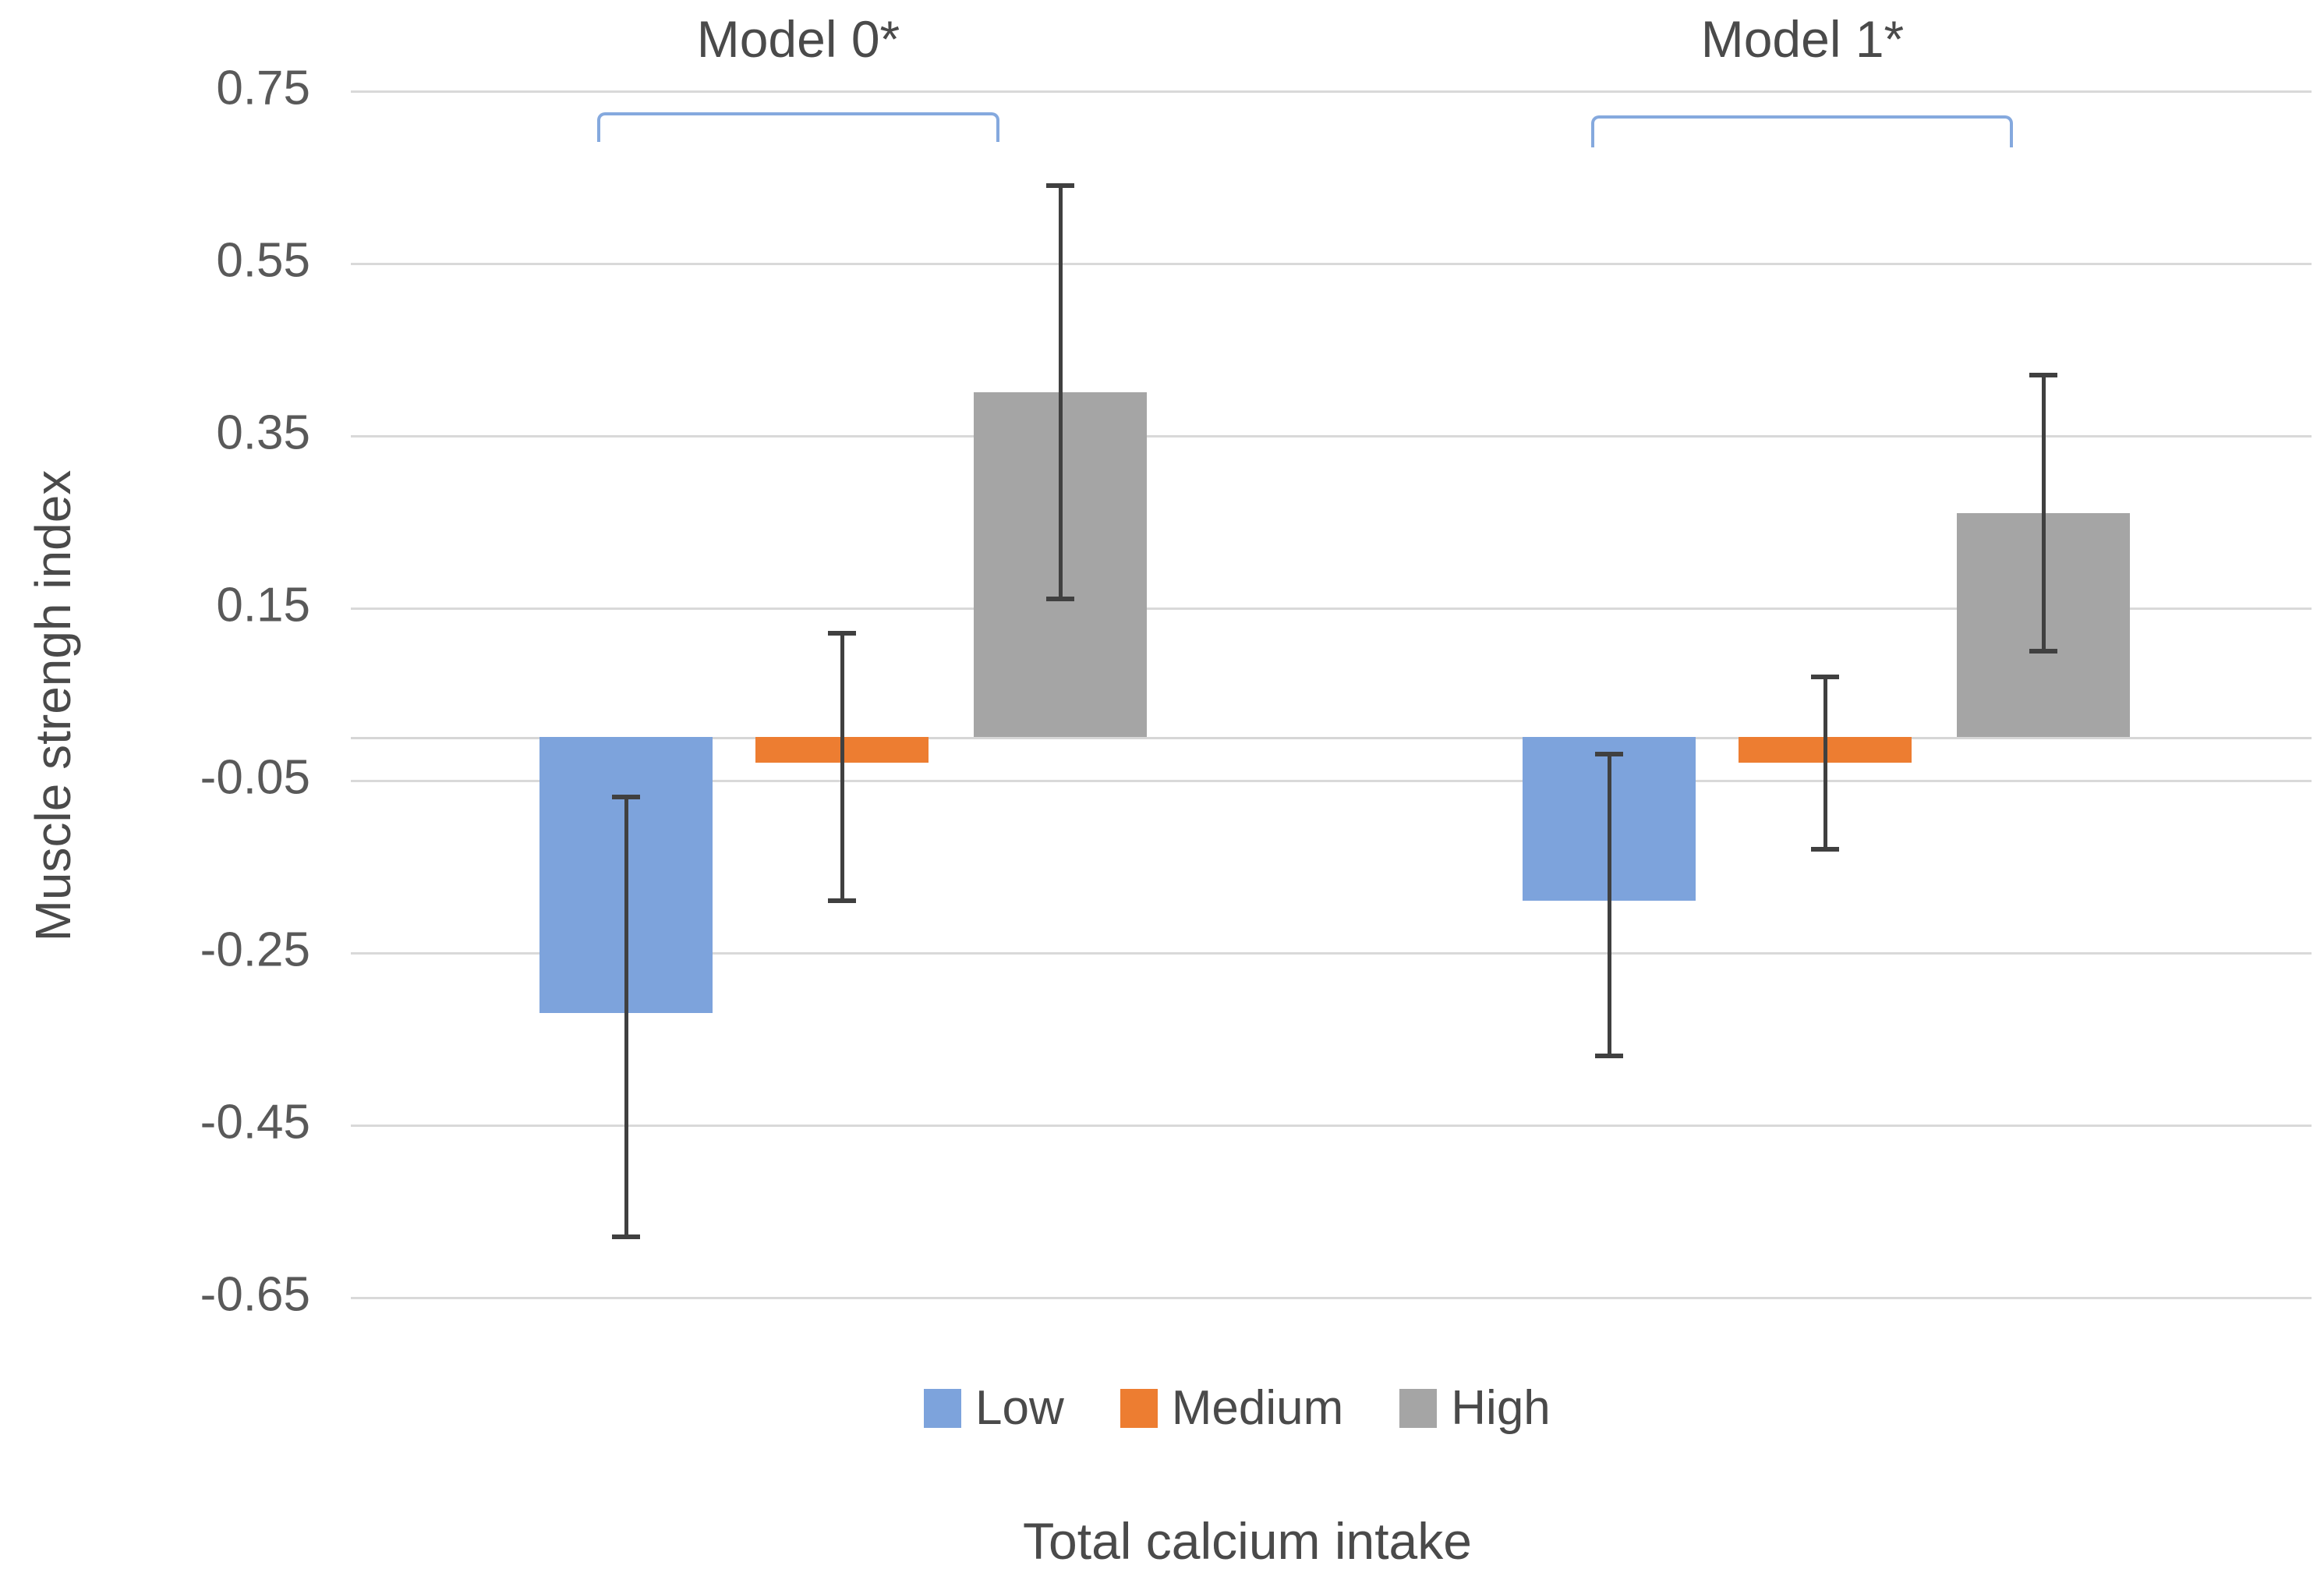 Image resolution: width=2324 pixels, height=1594 pixels. I want to click on legend-swatch-low, so click(942, 1408).